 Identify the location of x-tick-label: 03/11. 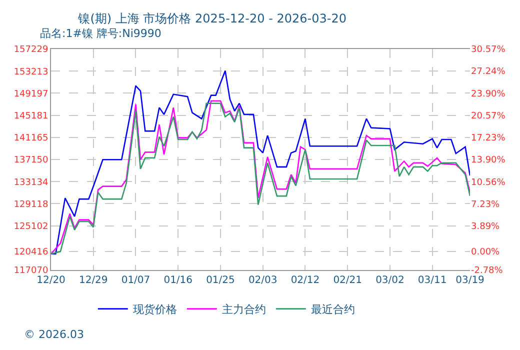
(432, 280).